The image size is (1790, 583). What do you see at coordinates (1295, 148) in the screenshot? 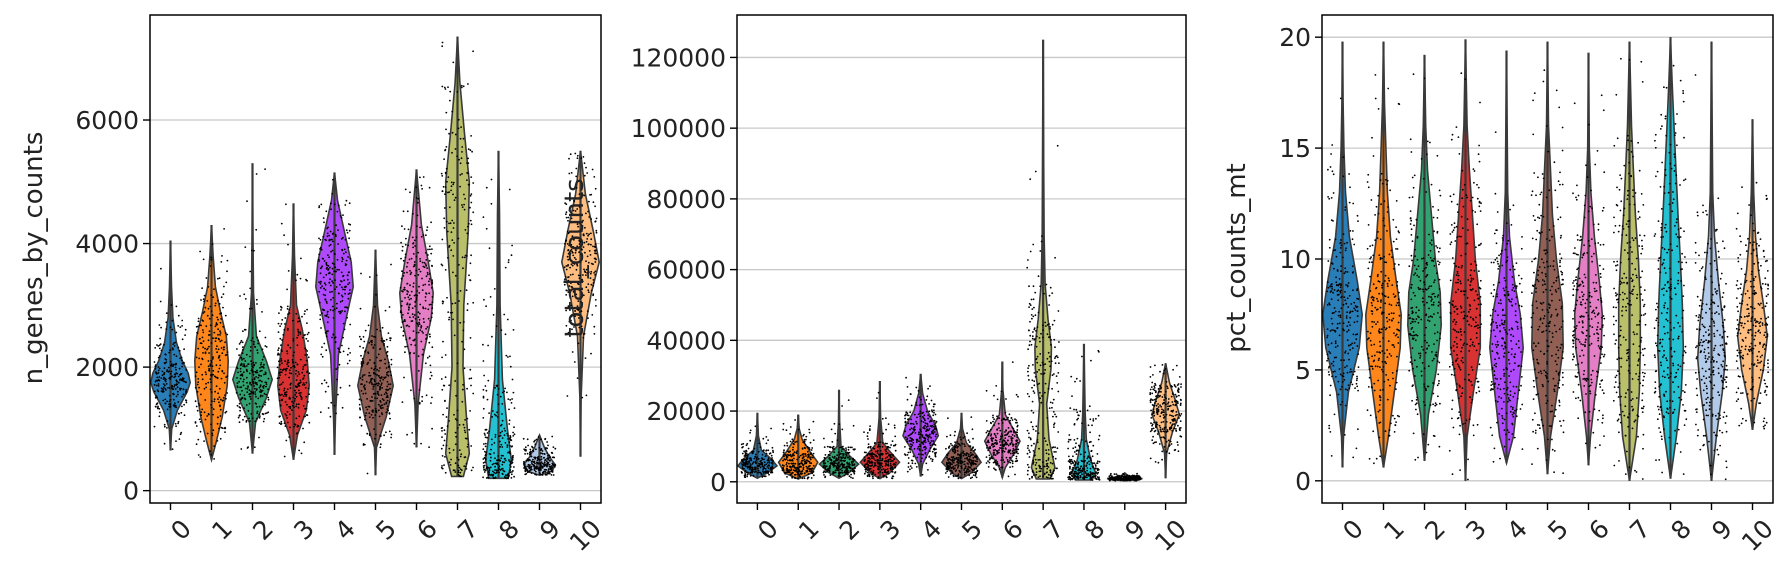
I see `y-tick-label: 15` at bounding box center [1295, 148].